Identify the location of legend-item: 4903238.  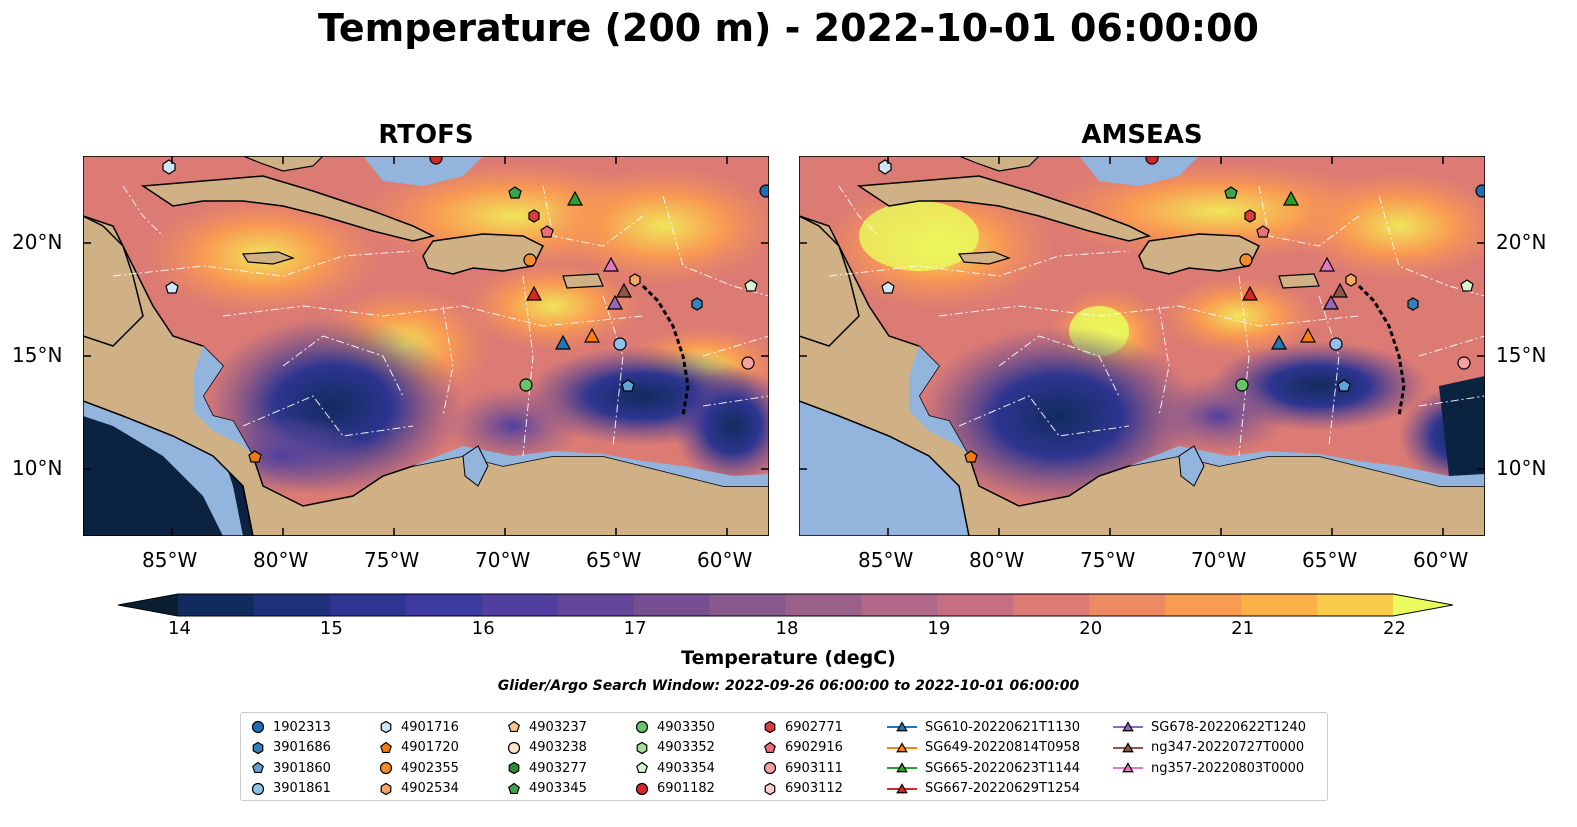
(547, 748).